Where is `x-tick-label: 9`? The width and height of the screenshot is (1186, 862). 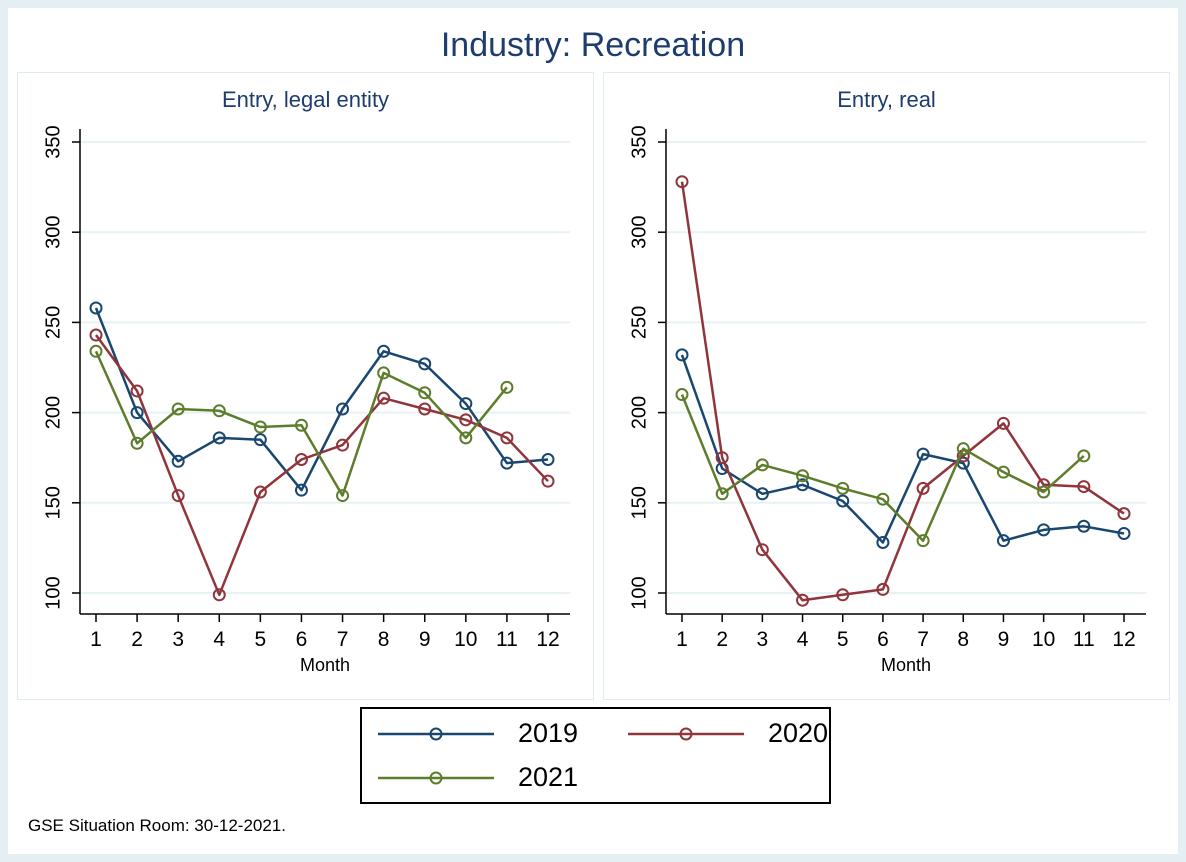 x-tick-label: 9 is located at coordinates (425, 639).